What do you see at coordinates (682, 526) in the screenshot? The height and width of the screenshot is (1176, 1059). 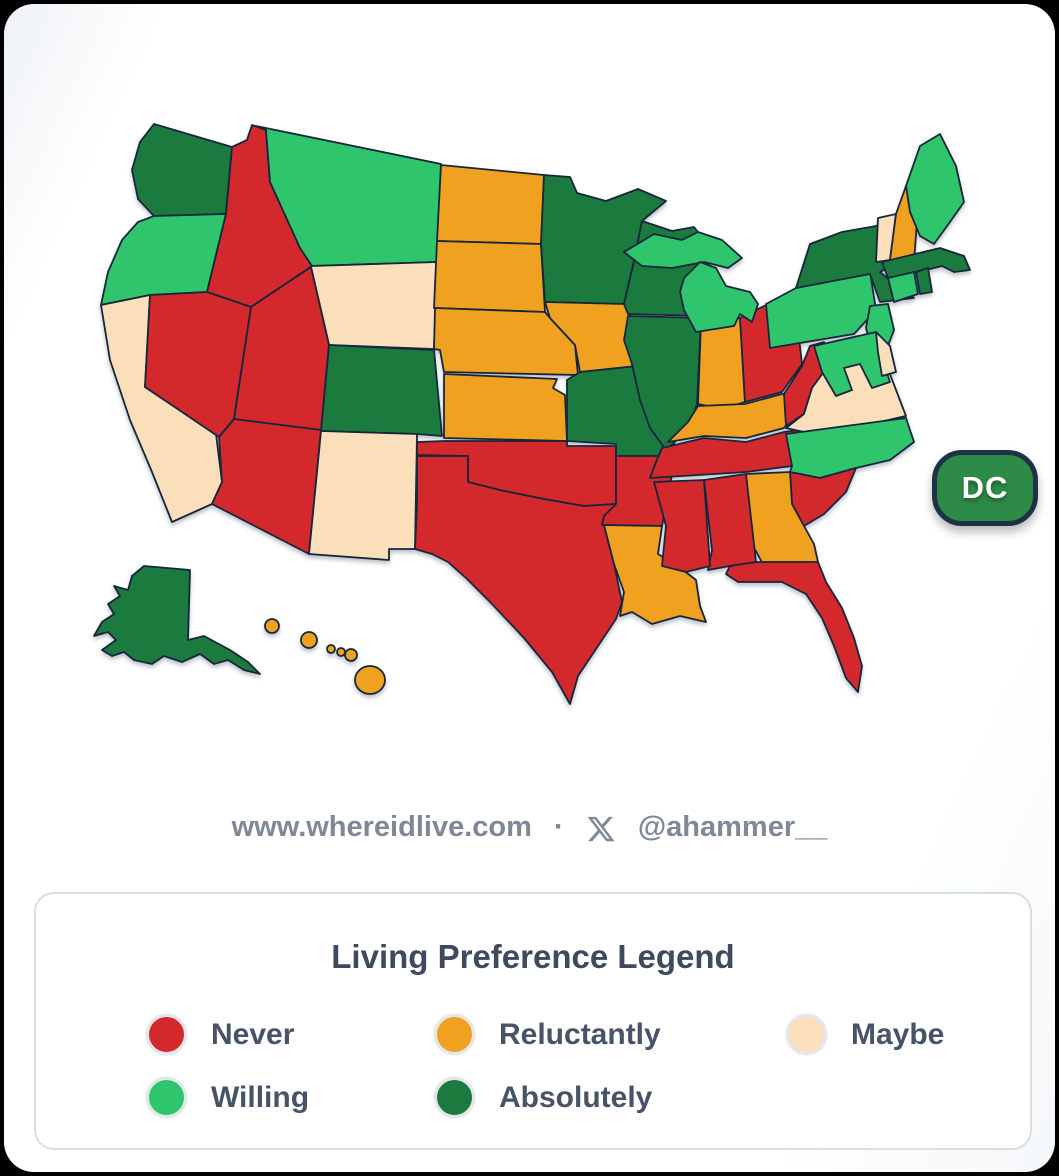 I see `state-MS` at bounding box center [682, 526].